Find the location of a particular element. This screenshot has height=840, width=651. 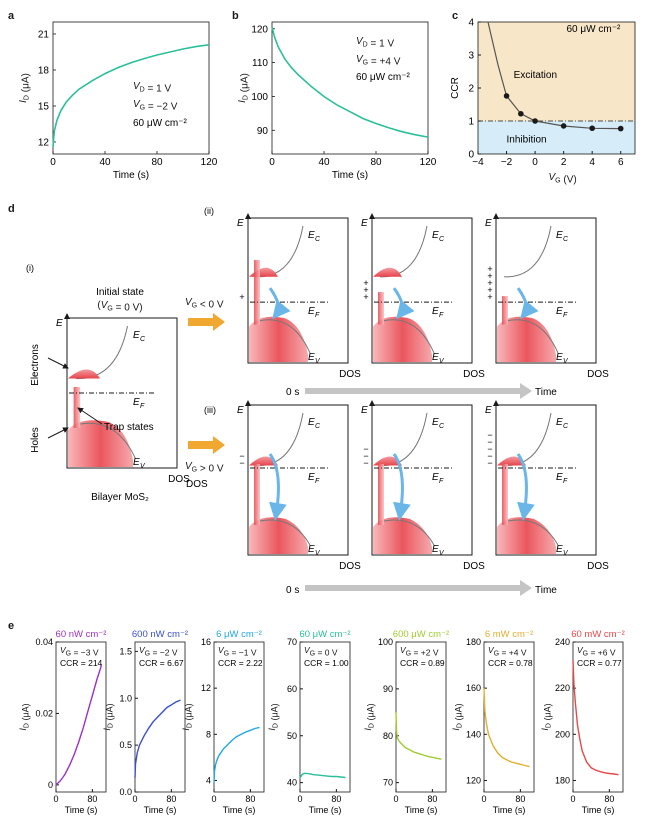

x-tick-label: 2 is located at coordinates (564, 162).